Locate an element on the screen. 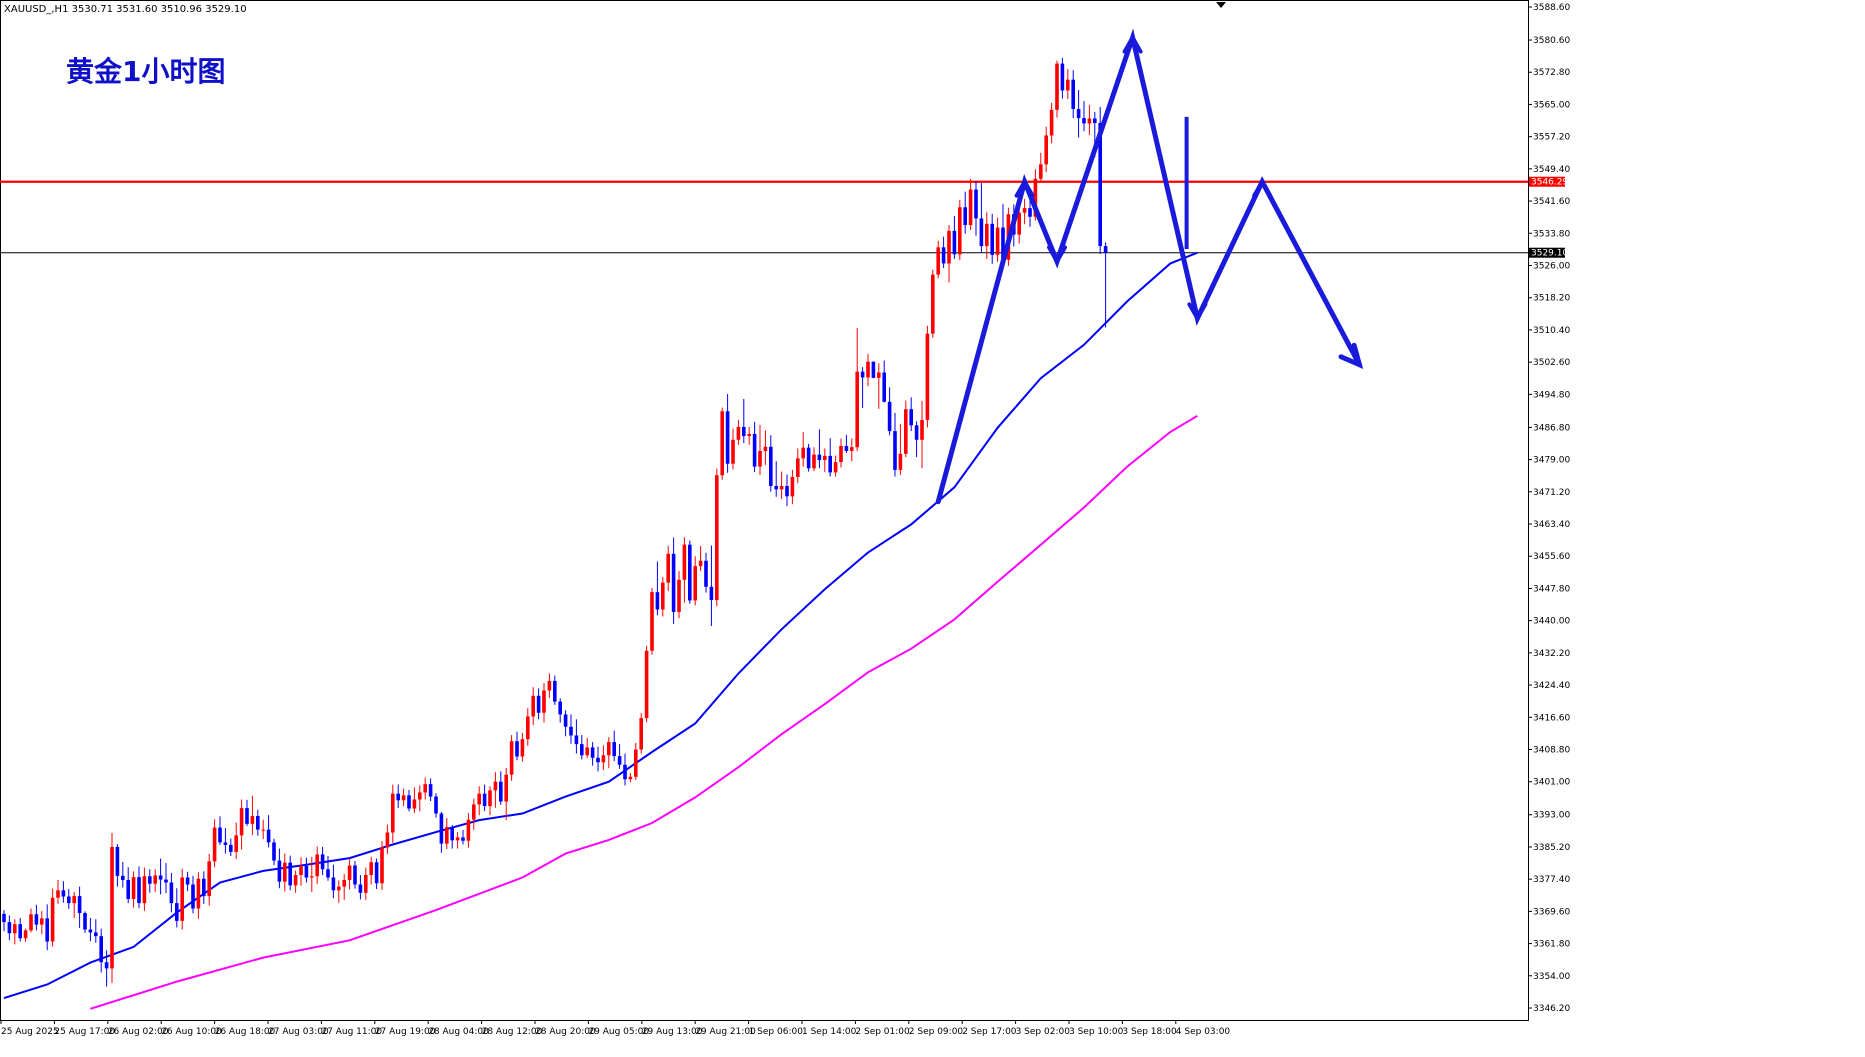 Image resolution: width=1865 pixels, height=1057 pixels. y-tick-label: 3354.00 is located at coordinates (1551, 977).